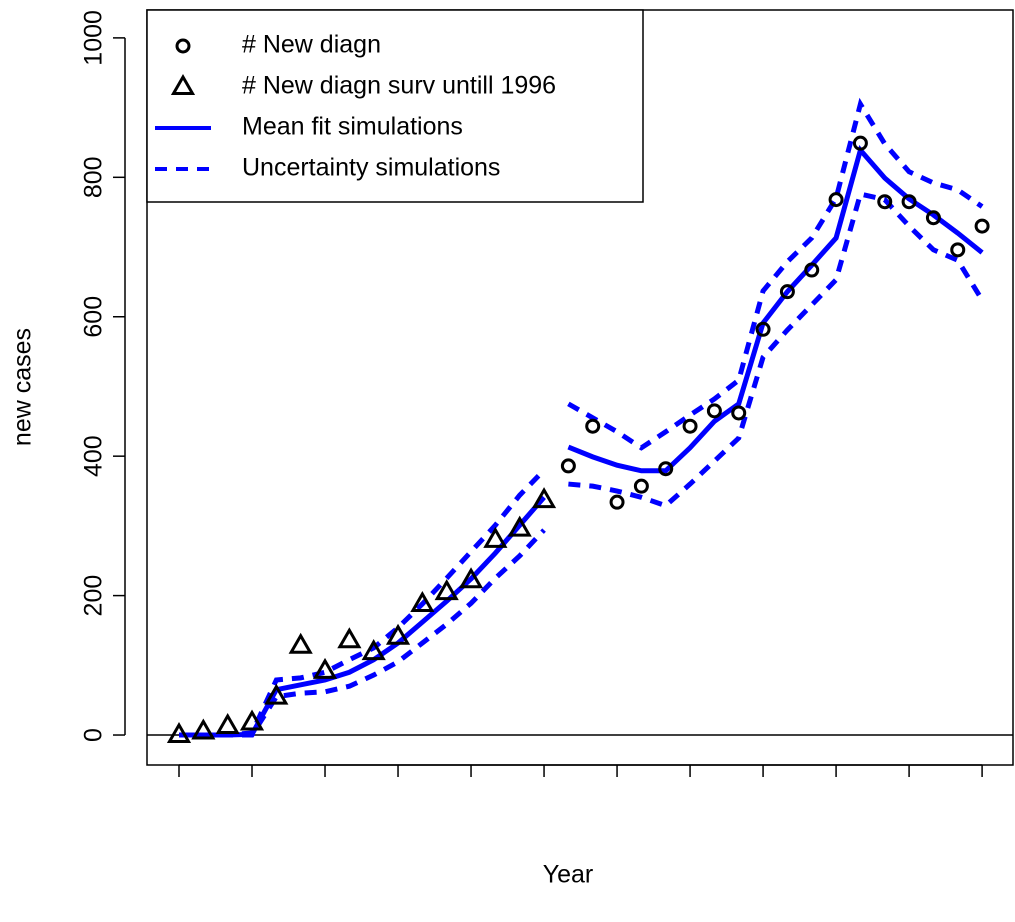 This screenshot has height=922, width=1015. Describe the element at coordinates (94, 38) in the screenshot. I see `y-tick-label: 1000` at that location.